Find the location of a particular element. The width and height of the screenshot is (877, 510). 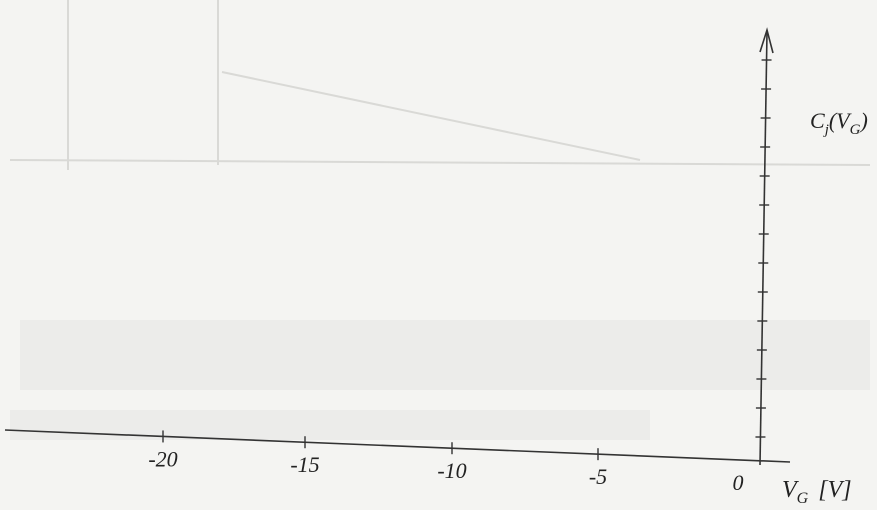

y-arrow is located at coordinates (766, 40).